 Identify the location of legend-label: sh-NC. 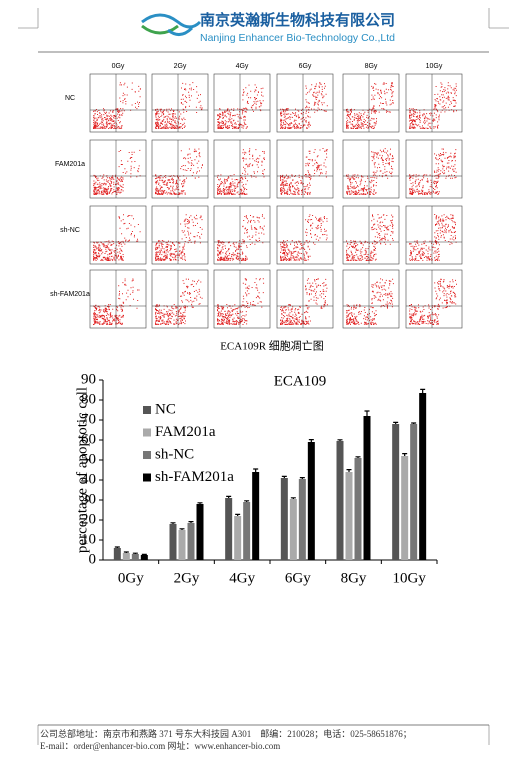
(174, 454).